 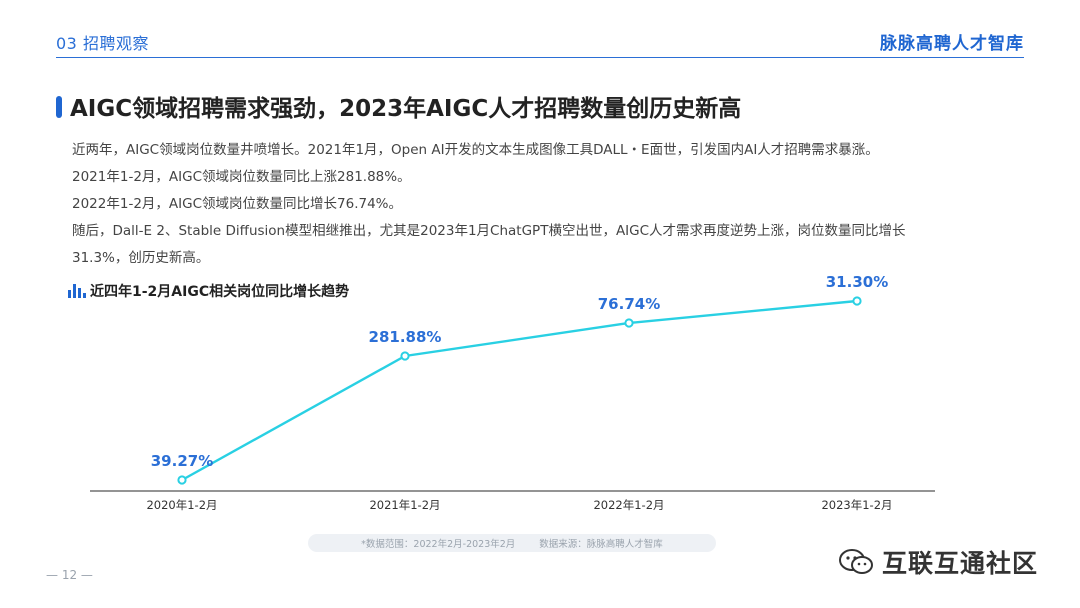 What do you see at coordinates (628, 505) in the screenshot?
I see `x-tick-label: 2022年1-2月` at bounding box center [628, 505].